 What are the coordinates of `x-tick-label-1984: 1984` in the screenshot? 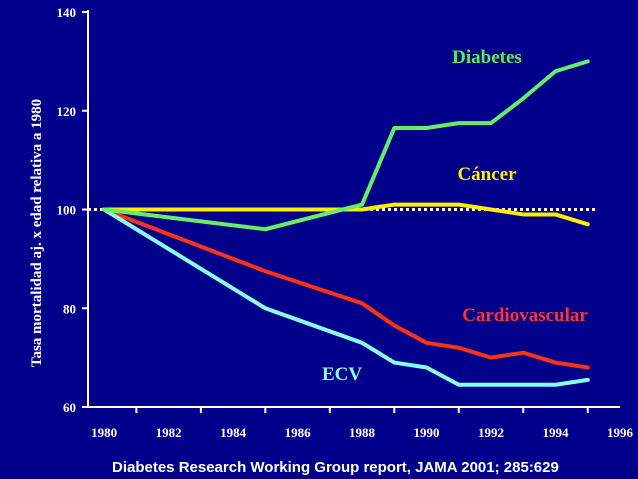 It's located at (233, 432).